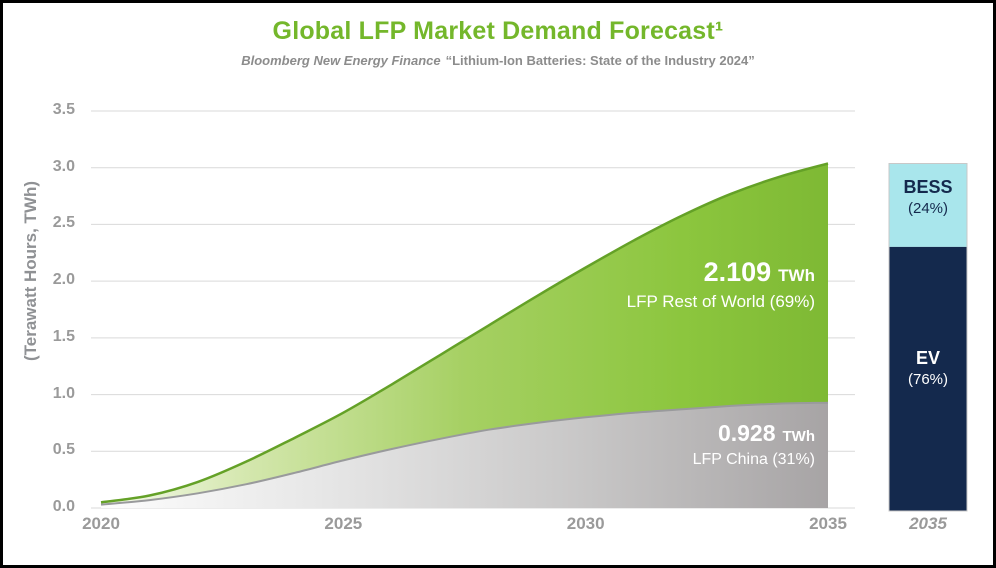 The height and width of the screenshot is (568, 996). I want to click on subtitle-source: Bloomberg New Energy Finance, so click(341, 60).